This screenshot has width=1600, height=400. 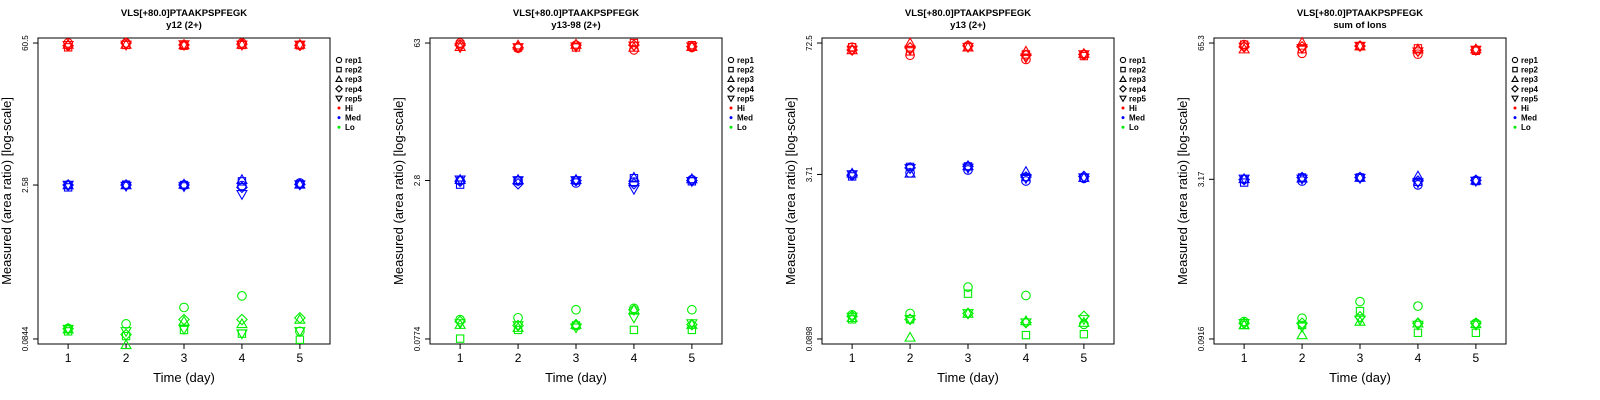 I want to click on data-point-med-rep3-day5, so click(x=1475, y=179).